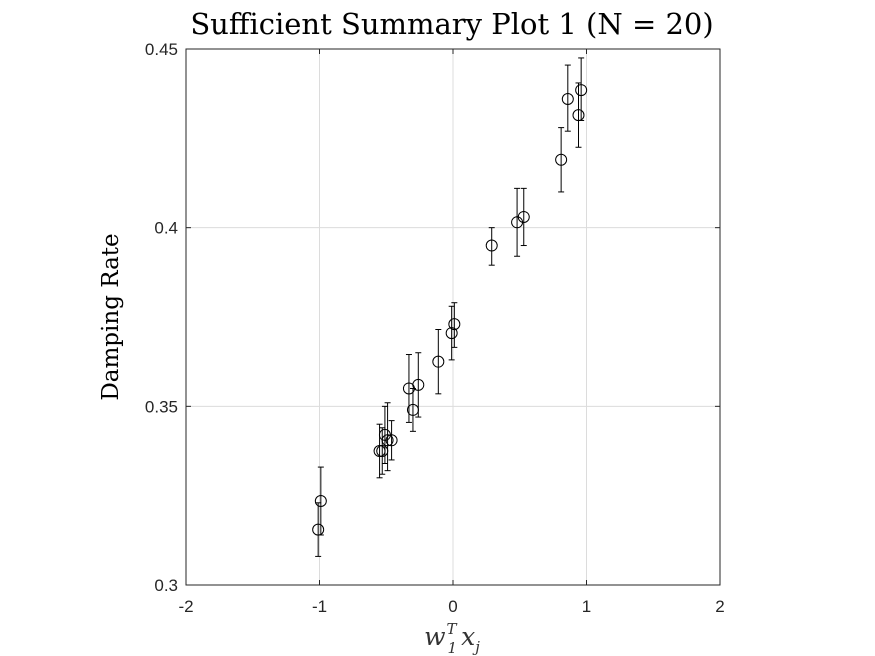 Image resolution: width=875 pixels, height=656 pixels. What do you see at coordinates (453, 647) in the screenshot?
I see `x-label-sub: 1` at bounding box center [453, 647].